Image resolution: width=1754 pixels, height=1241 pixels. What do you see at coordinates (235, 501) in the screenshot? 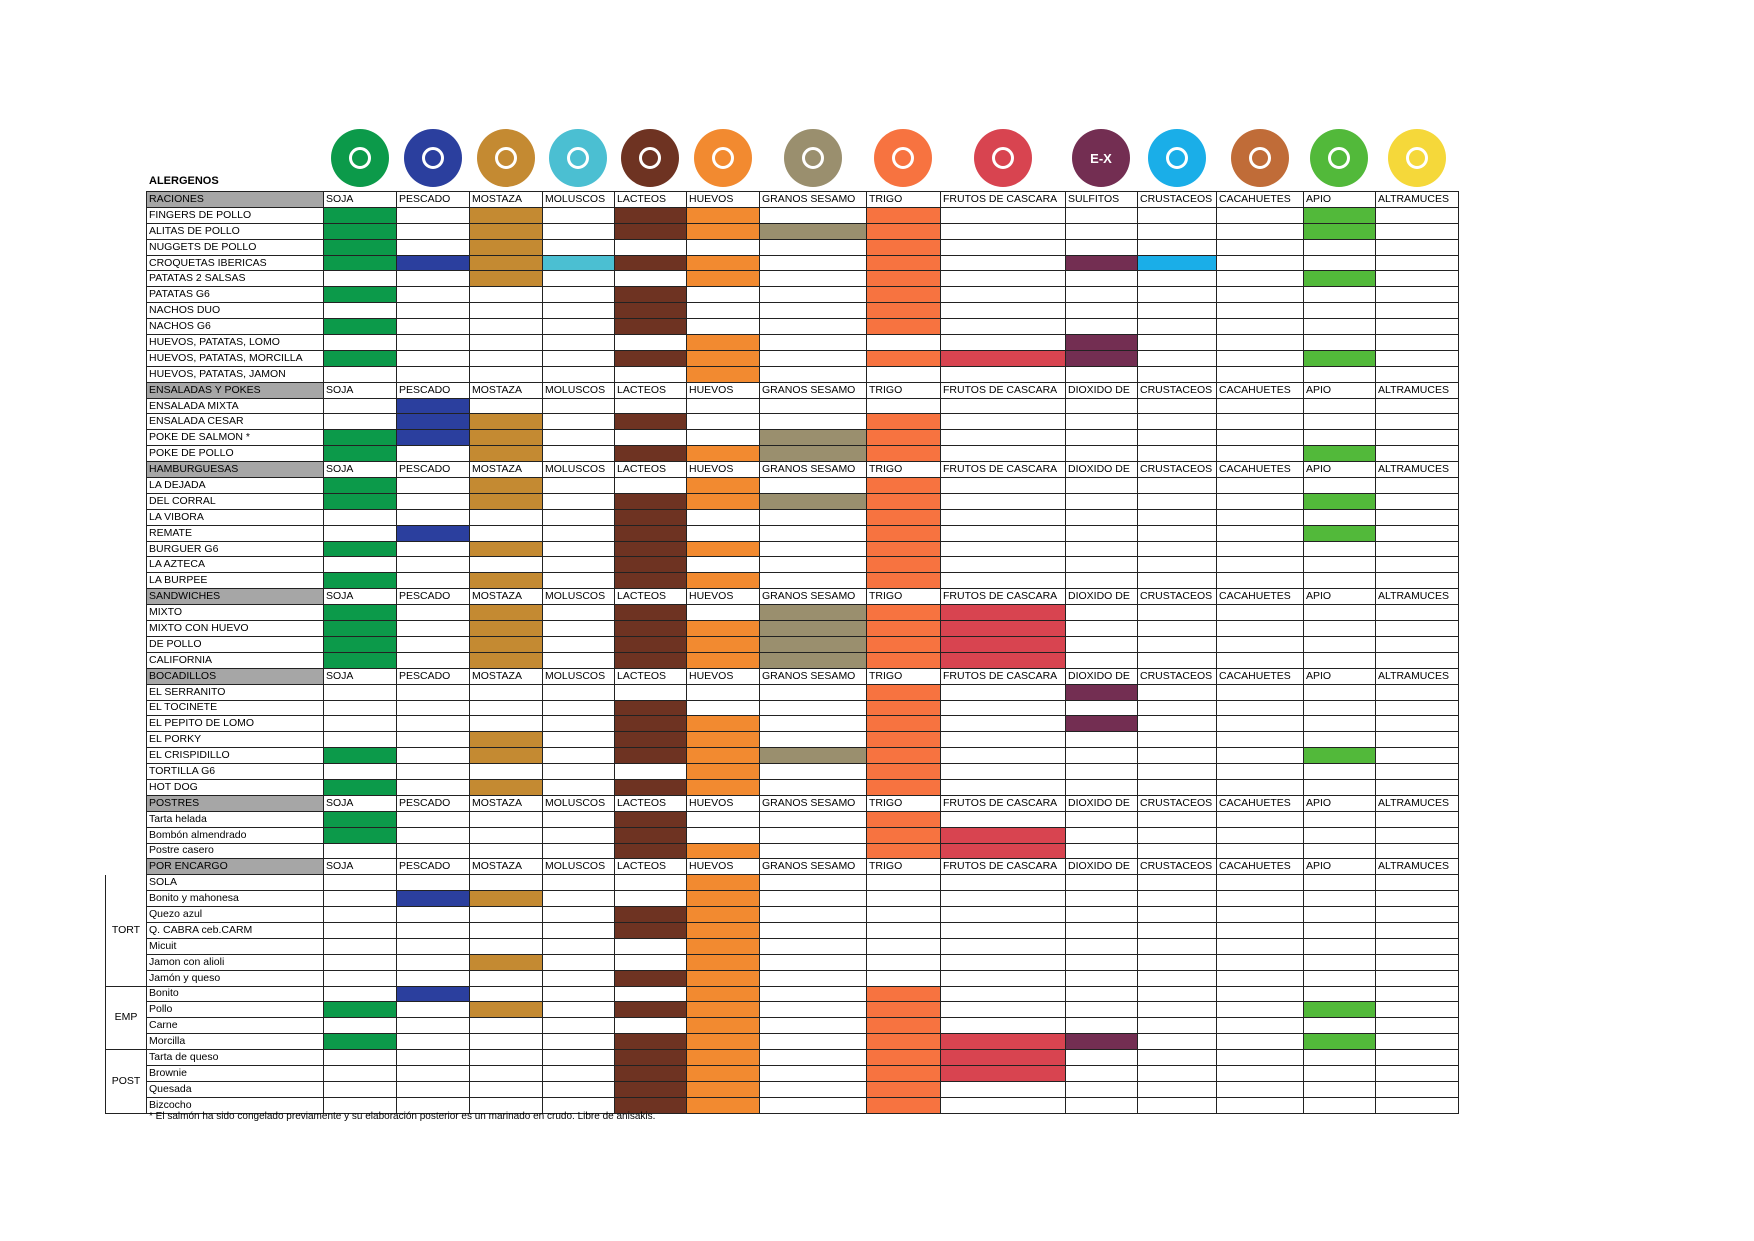
I see `dish-name: DEL CORRAL` at bounding box center [235, 501].